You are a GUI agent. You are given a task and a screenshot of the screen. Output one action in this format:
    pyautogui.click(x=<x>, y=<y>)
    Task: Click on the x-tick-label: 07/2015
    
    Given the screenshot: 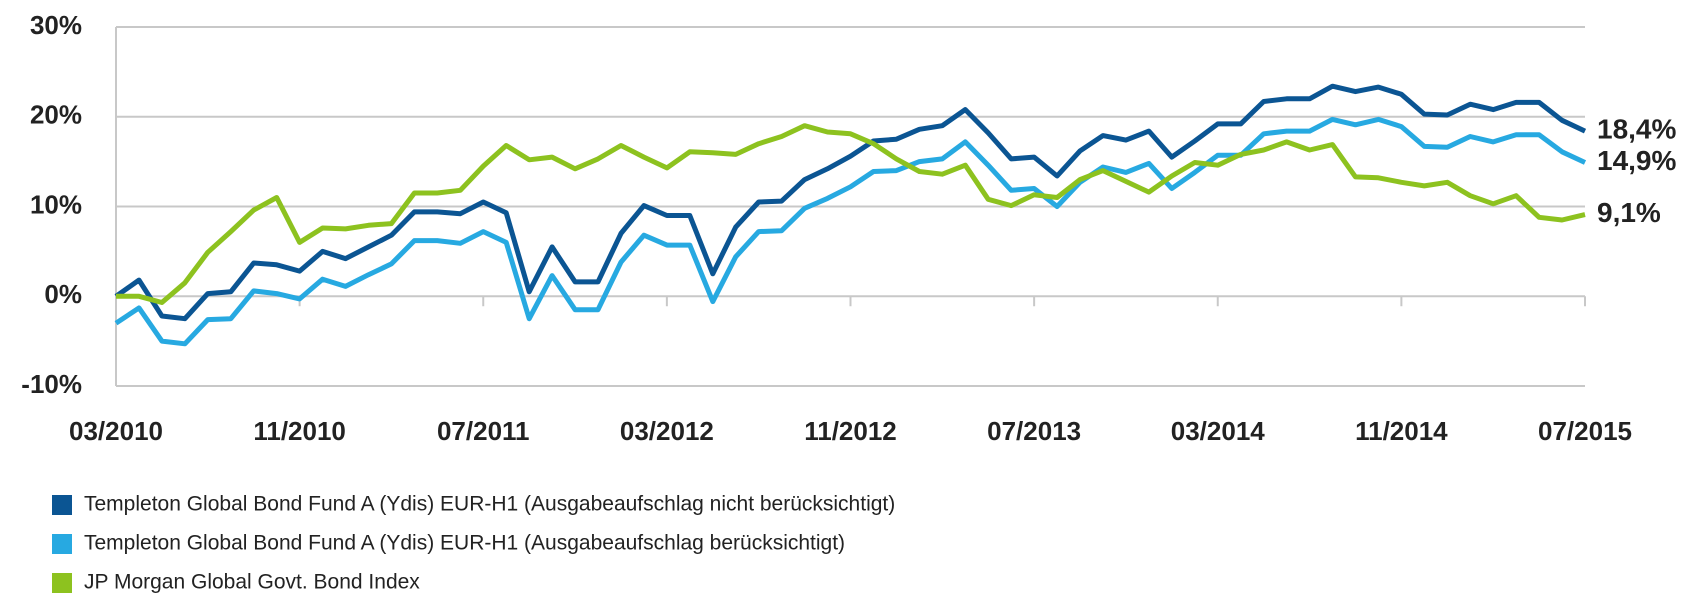 What is the action you would take?
    pyautogui.click(x=1585, y=431)
    